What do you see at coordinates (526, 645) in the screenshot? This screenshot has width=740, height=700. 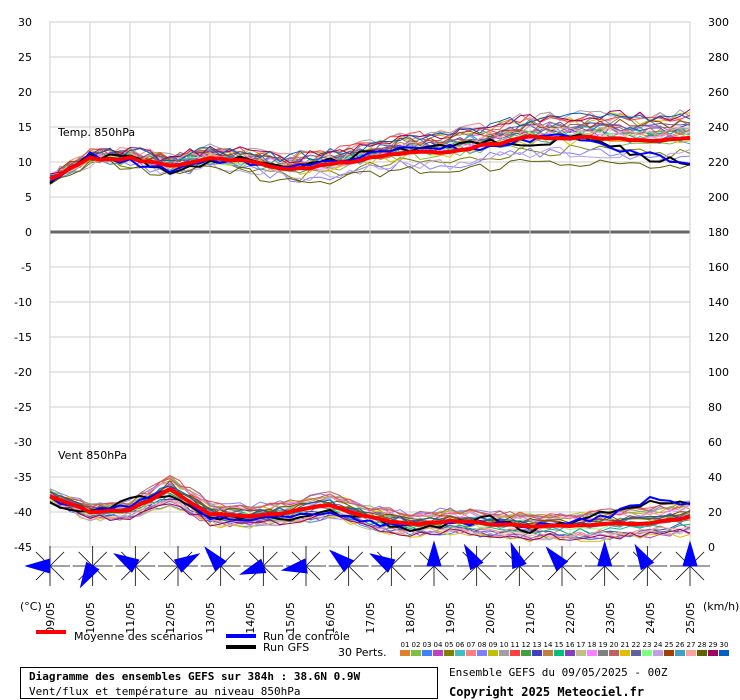 I see `legend-pert-number: 12` at bounding box center [526, 645].